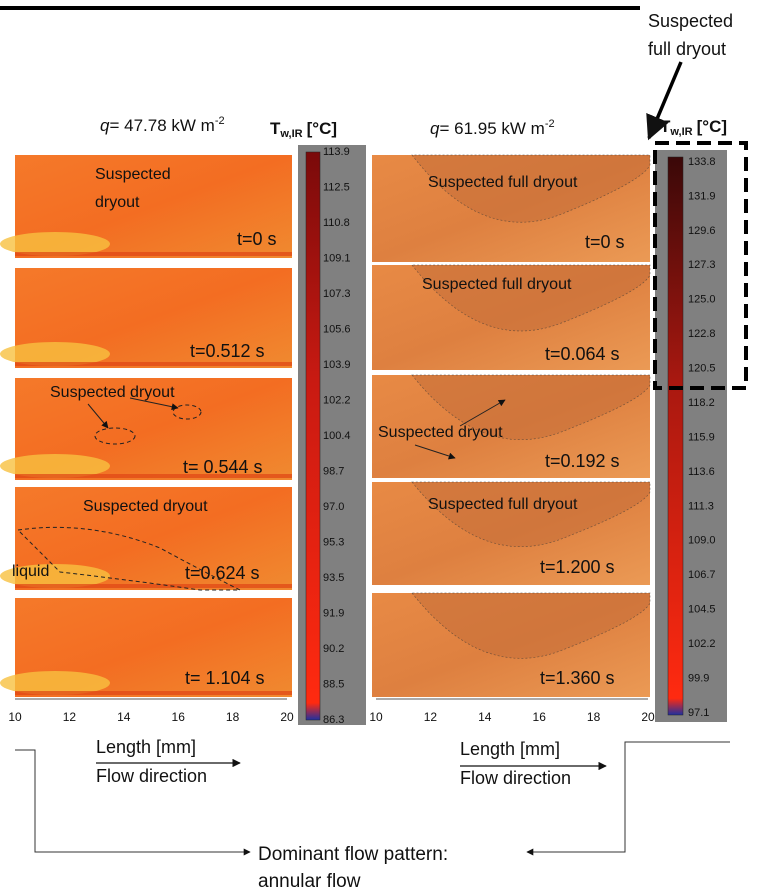 The height and width of the screenshot is (896, 763). Describe the element at coordinates (333, 578) in the screenshot. I see `scale-label: 93.5` at that location.